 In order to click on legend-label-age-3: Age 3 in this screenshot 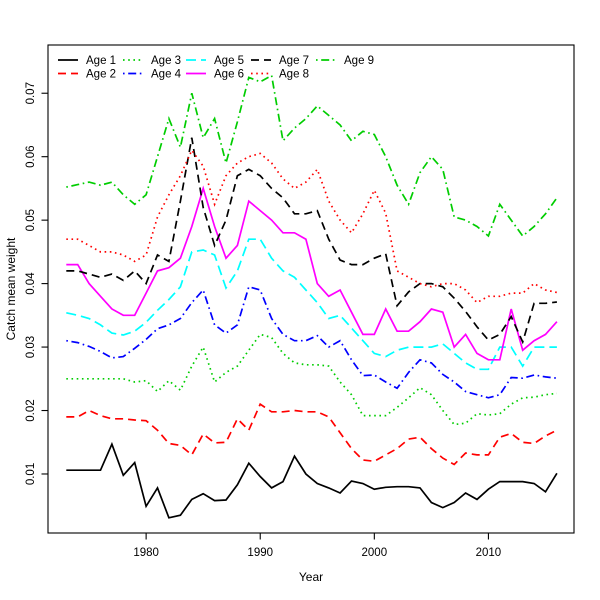, I will do `click(166, 61)`.